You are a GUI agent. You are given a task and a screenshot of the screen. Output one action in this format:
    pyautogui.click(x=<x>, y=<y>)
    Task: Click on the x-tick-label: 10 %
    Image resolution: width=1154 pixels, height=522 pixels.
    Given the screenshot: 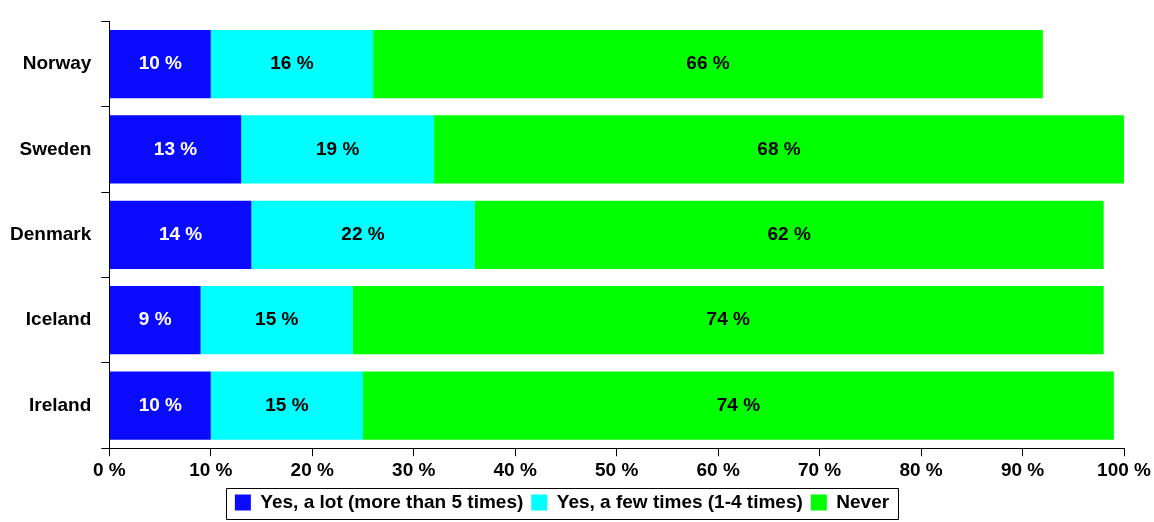 What is the action you would take?
    pyautogui.click(x=211, y=469)
    